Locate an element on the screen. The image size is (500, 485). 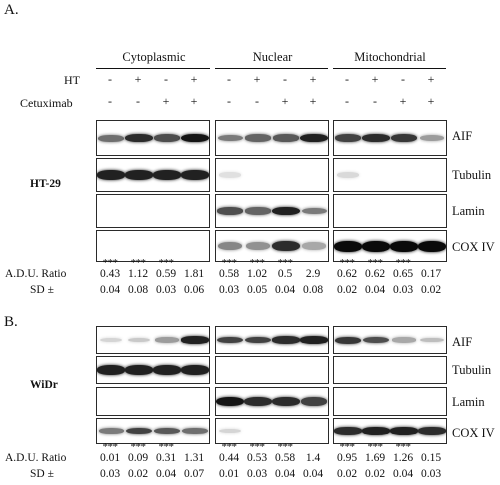
sd_values-panela-g1-l1: 0.04 is located at coordinates (110, 290).